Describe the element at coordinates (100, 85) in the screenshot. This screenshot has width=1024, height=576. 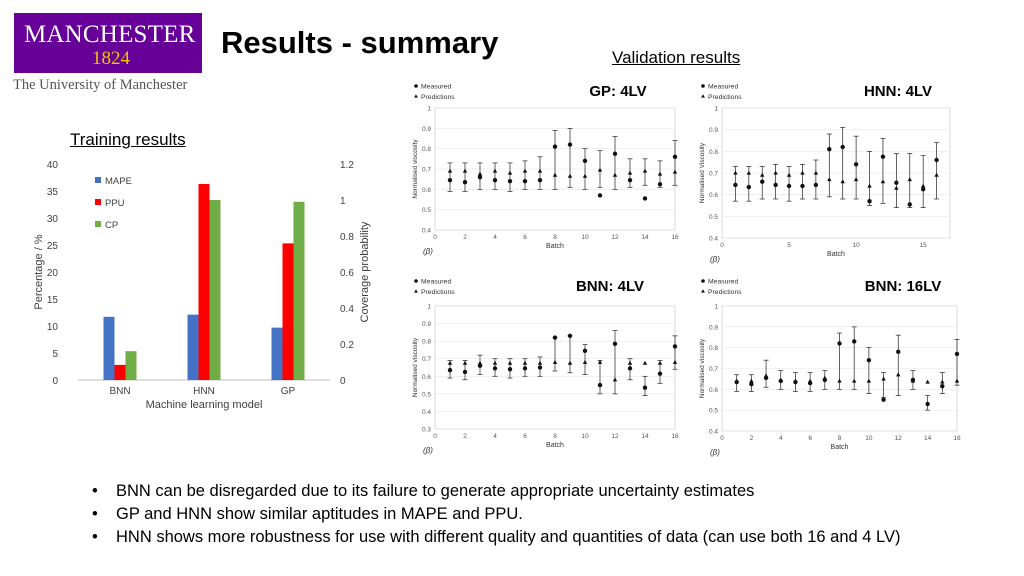
I see `university-name: The University of Manchester` at that location.